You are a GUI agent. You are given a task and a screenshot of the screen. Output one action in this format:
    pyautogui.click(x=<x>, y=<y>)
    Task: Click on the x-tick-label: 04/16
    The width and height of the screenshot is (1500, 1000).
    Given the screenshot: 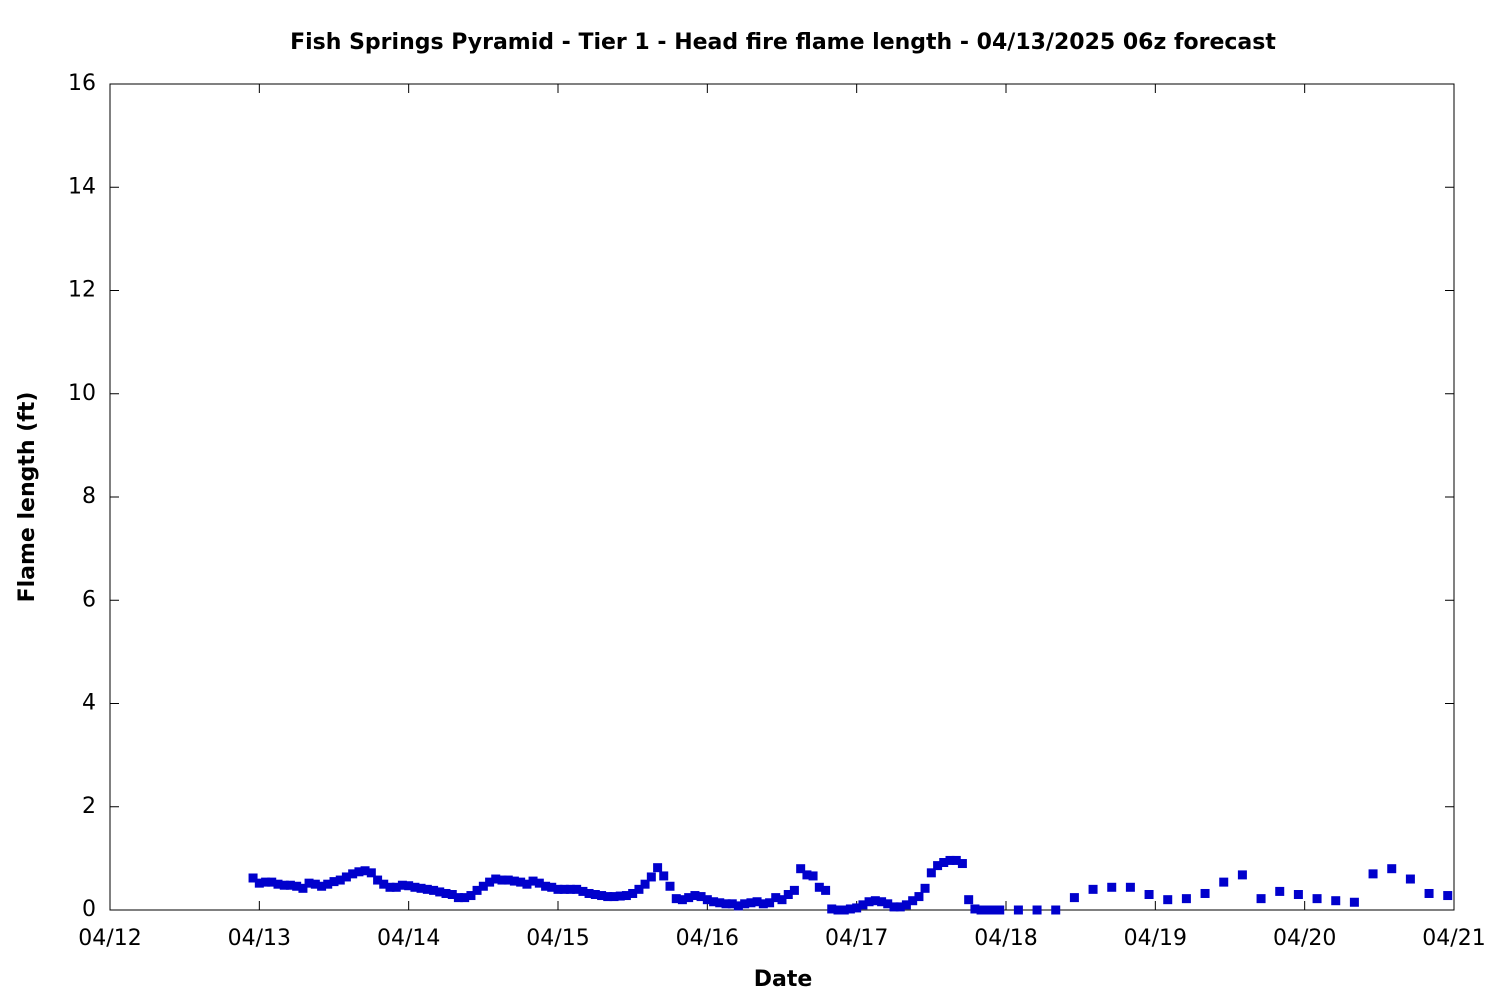 What is the action you would take?
    pyautogui.click(x=707, y=938)
    